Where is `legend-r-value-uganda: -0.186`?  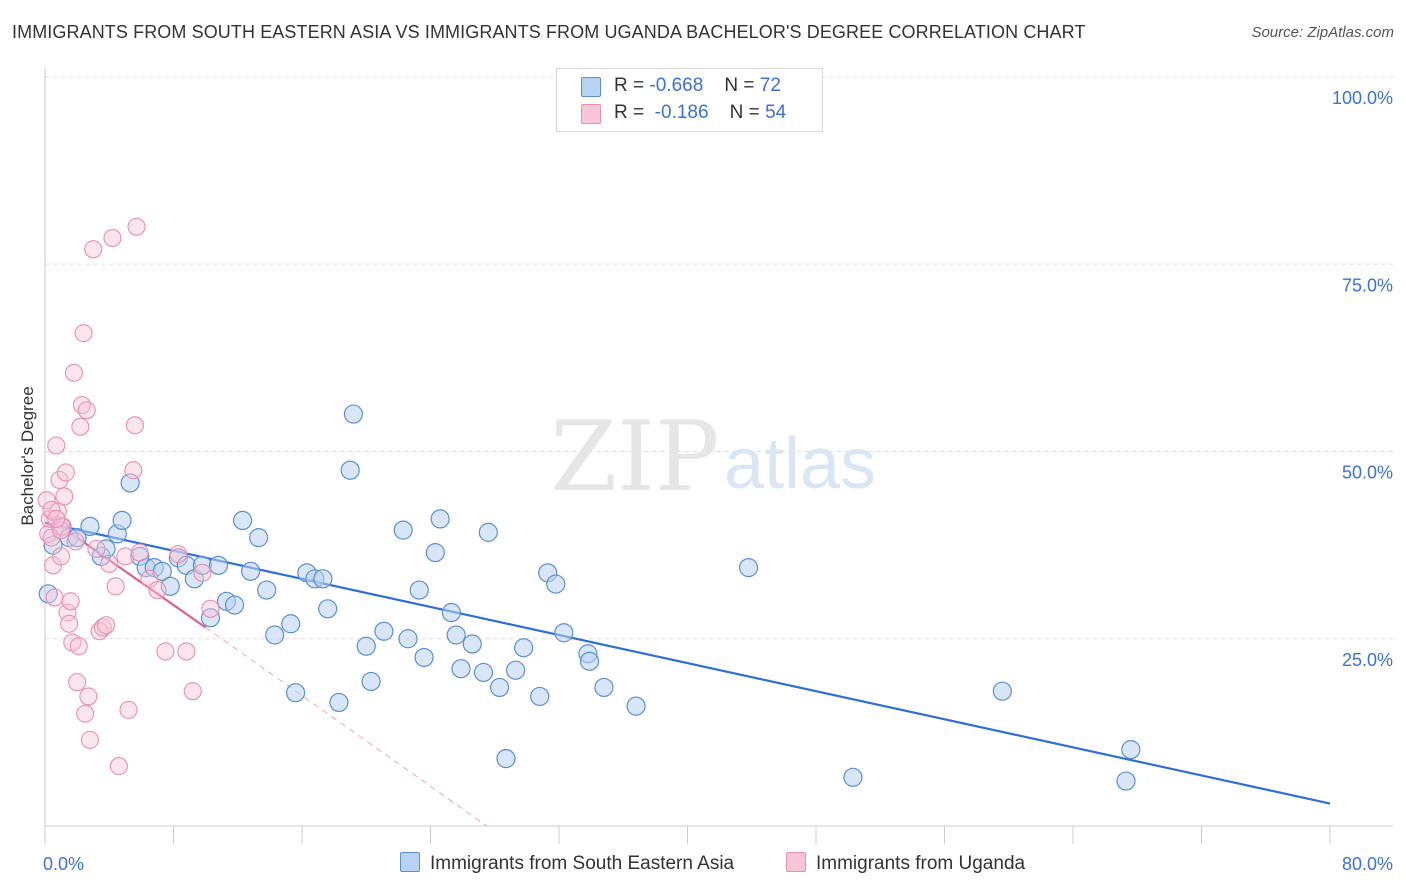 legend-r-value-uganda: -0.186 is located at coordinates (681, 112).